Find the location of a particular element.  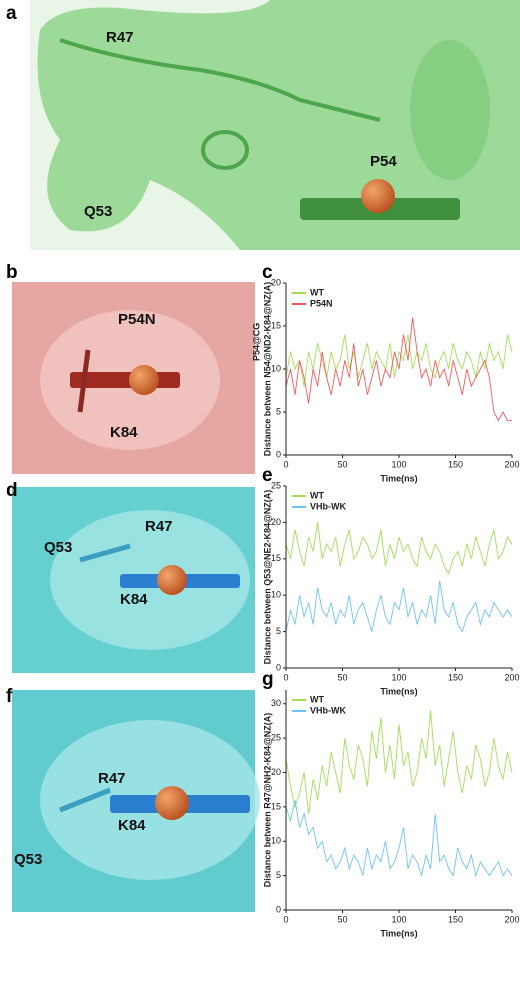

panel-letter: d is located at coordinates (12, 490).